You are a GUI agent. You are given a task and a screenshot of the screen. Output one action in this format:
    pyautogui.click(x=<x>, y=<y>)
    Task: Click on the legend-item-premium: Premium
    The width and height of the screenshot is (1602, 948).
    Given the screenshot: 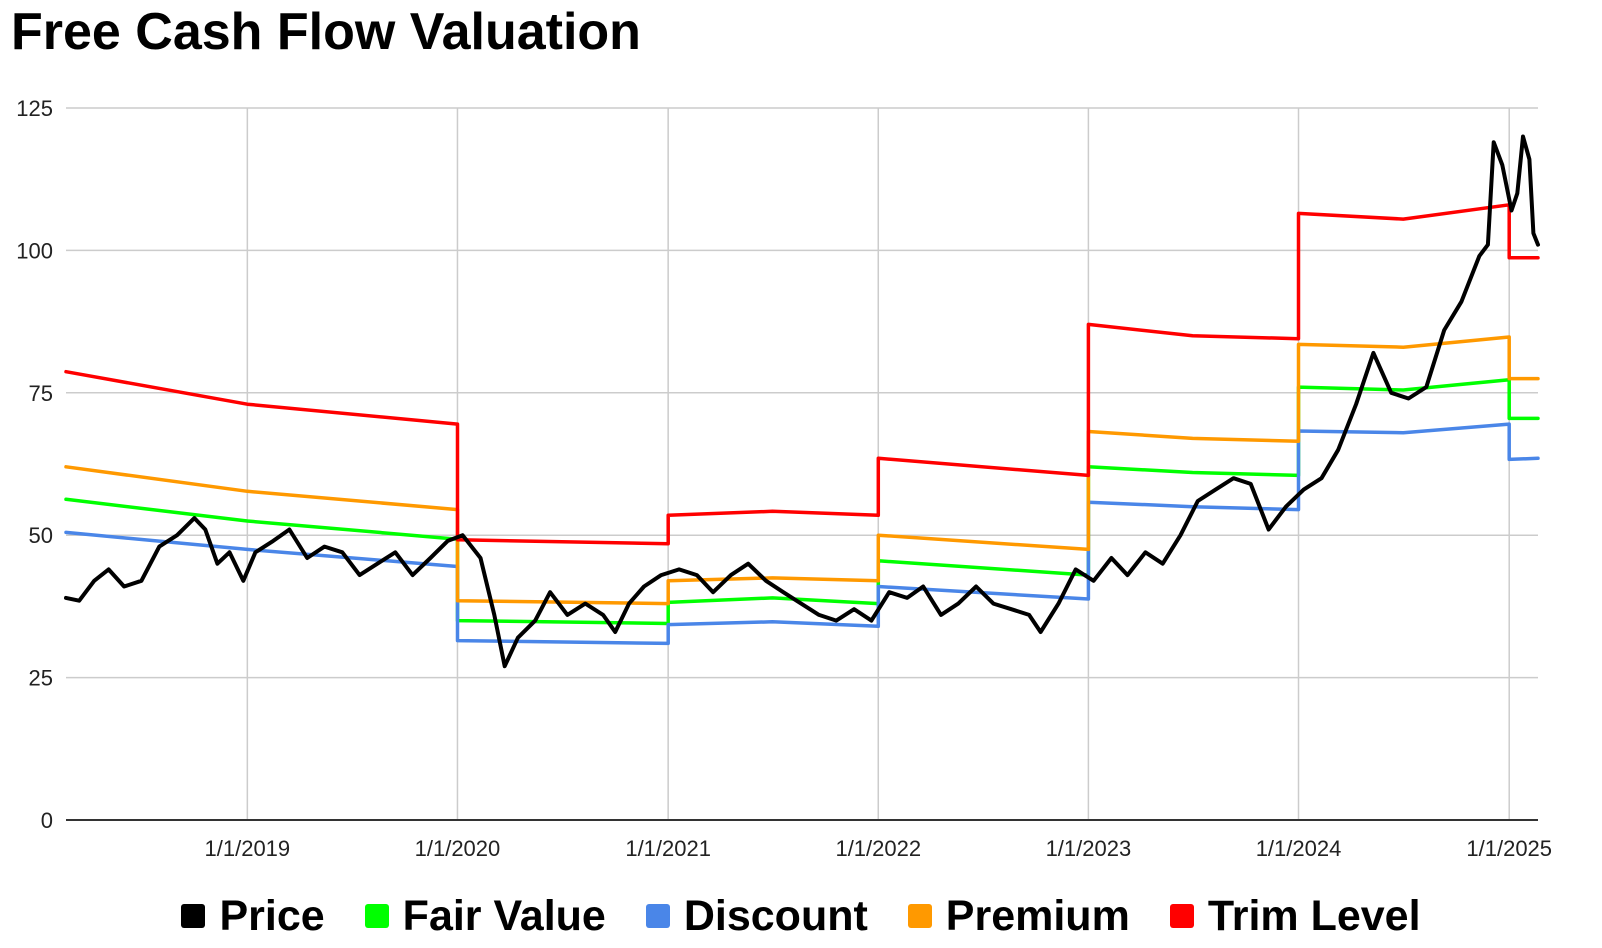 What is the action you would take?
    pyautogui.click(x=1018, y=916)
    